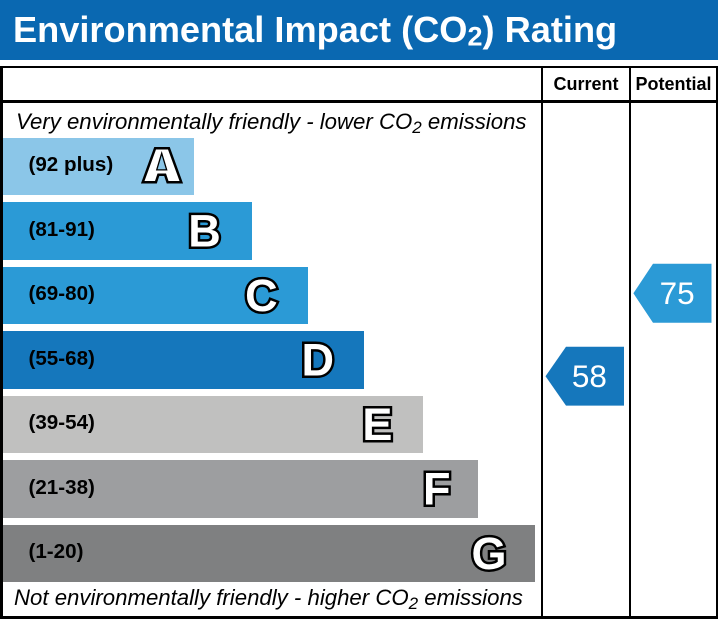 The height and width of the screenshot is (619, 718). I want to click on svg-text: 75, so click(677, 293).